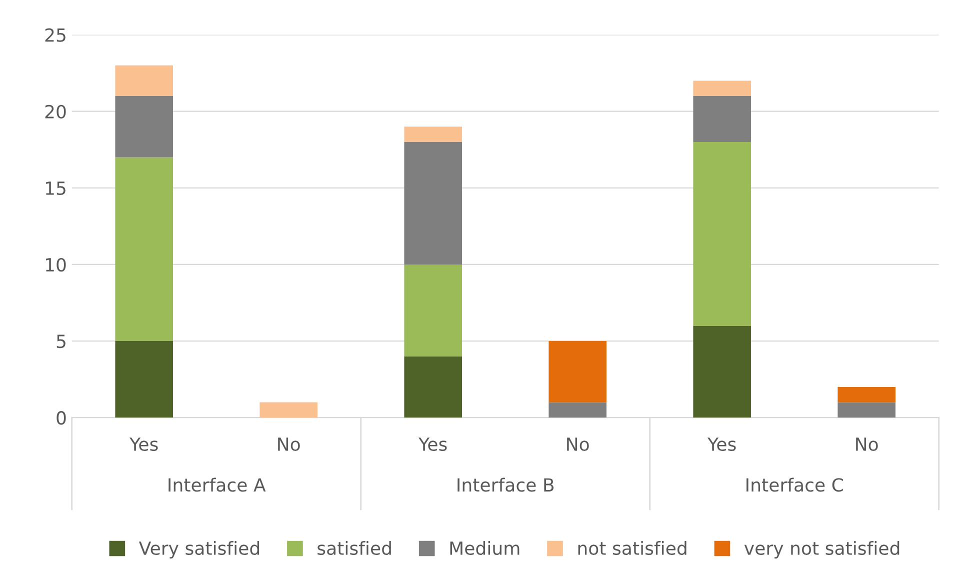 This screenshot has height=580, width=958. I want to click on text: Interface A, so click(217, 485).